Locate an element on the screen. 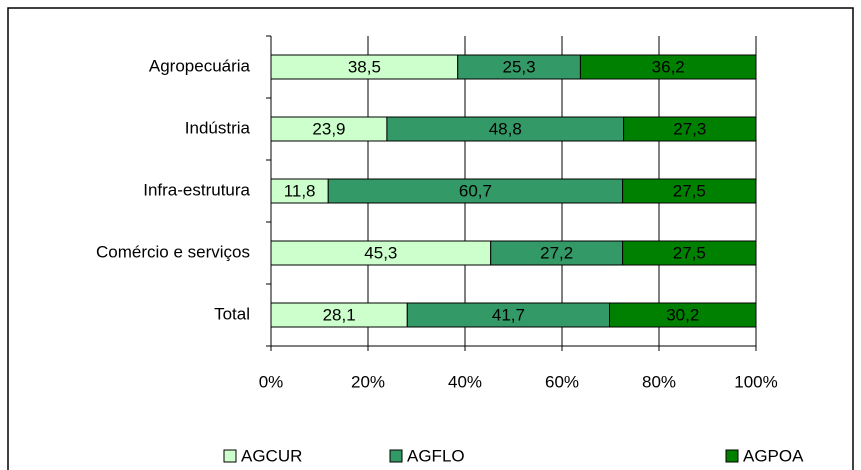 The height and width of the screenshot is (470, 861). data-label: 23,9 is located at coordinates (328, 128).